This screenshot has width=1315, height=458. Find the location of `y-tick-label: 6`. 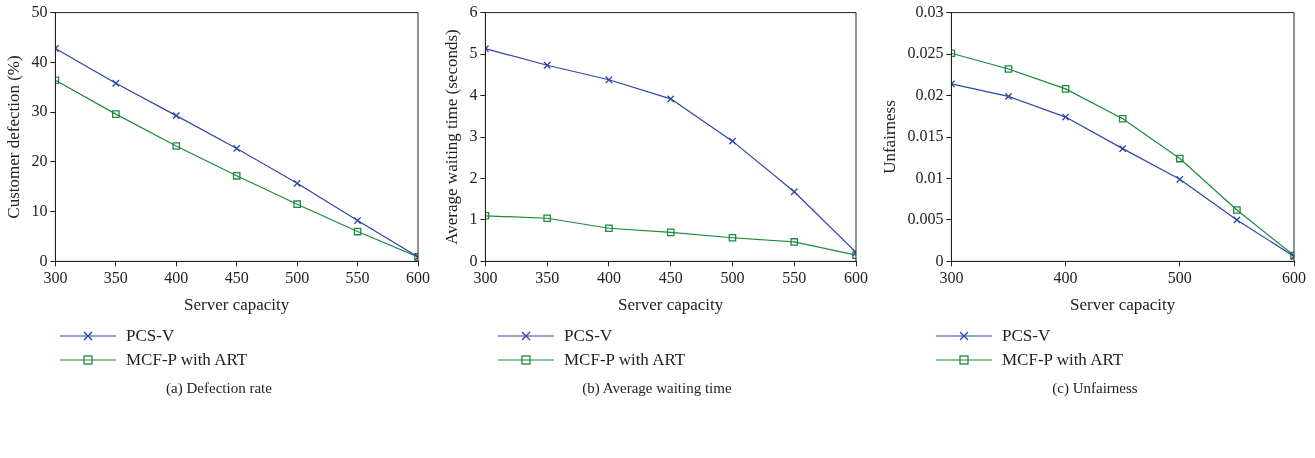

y-tick-label: 6 is located at coordinates (473, 11).